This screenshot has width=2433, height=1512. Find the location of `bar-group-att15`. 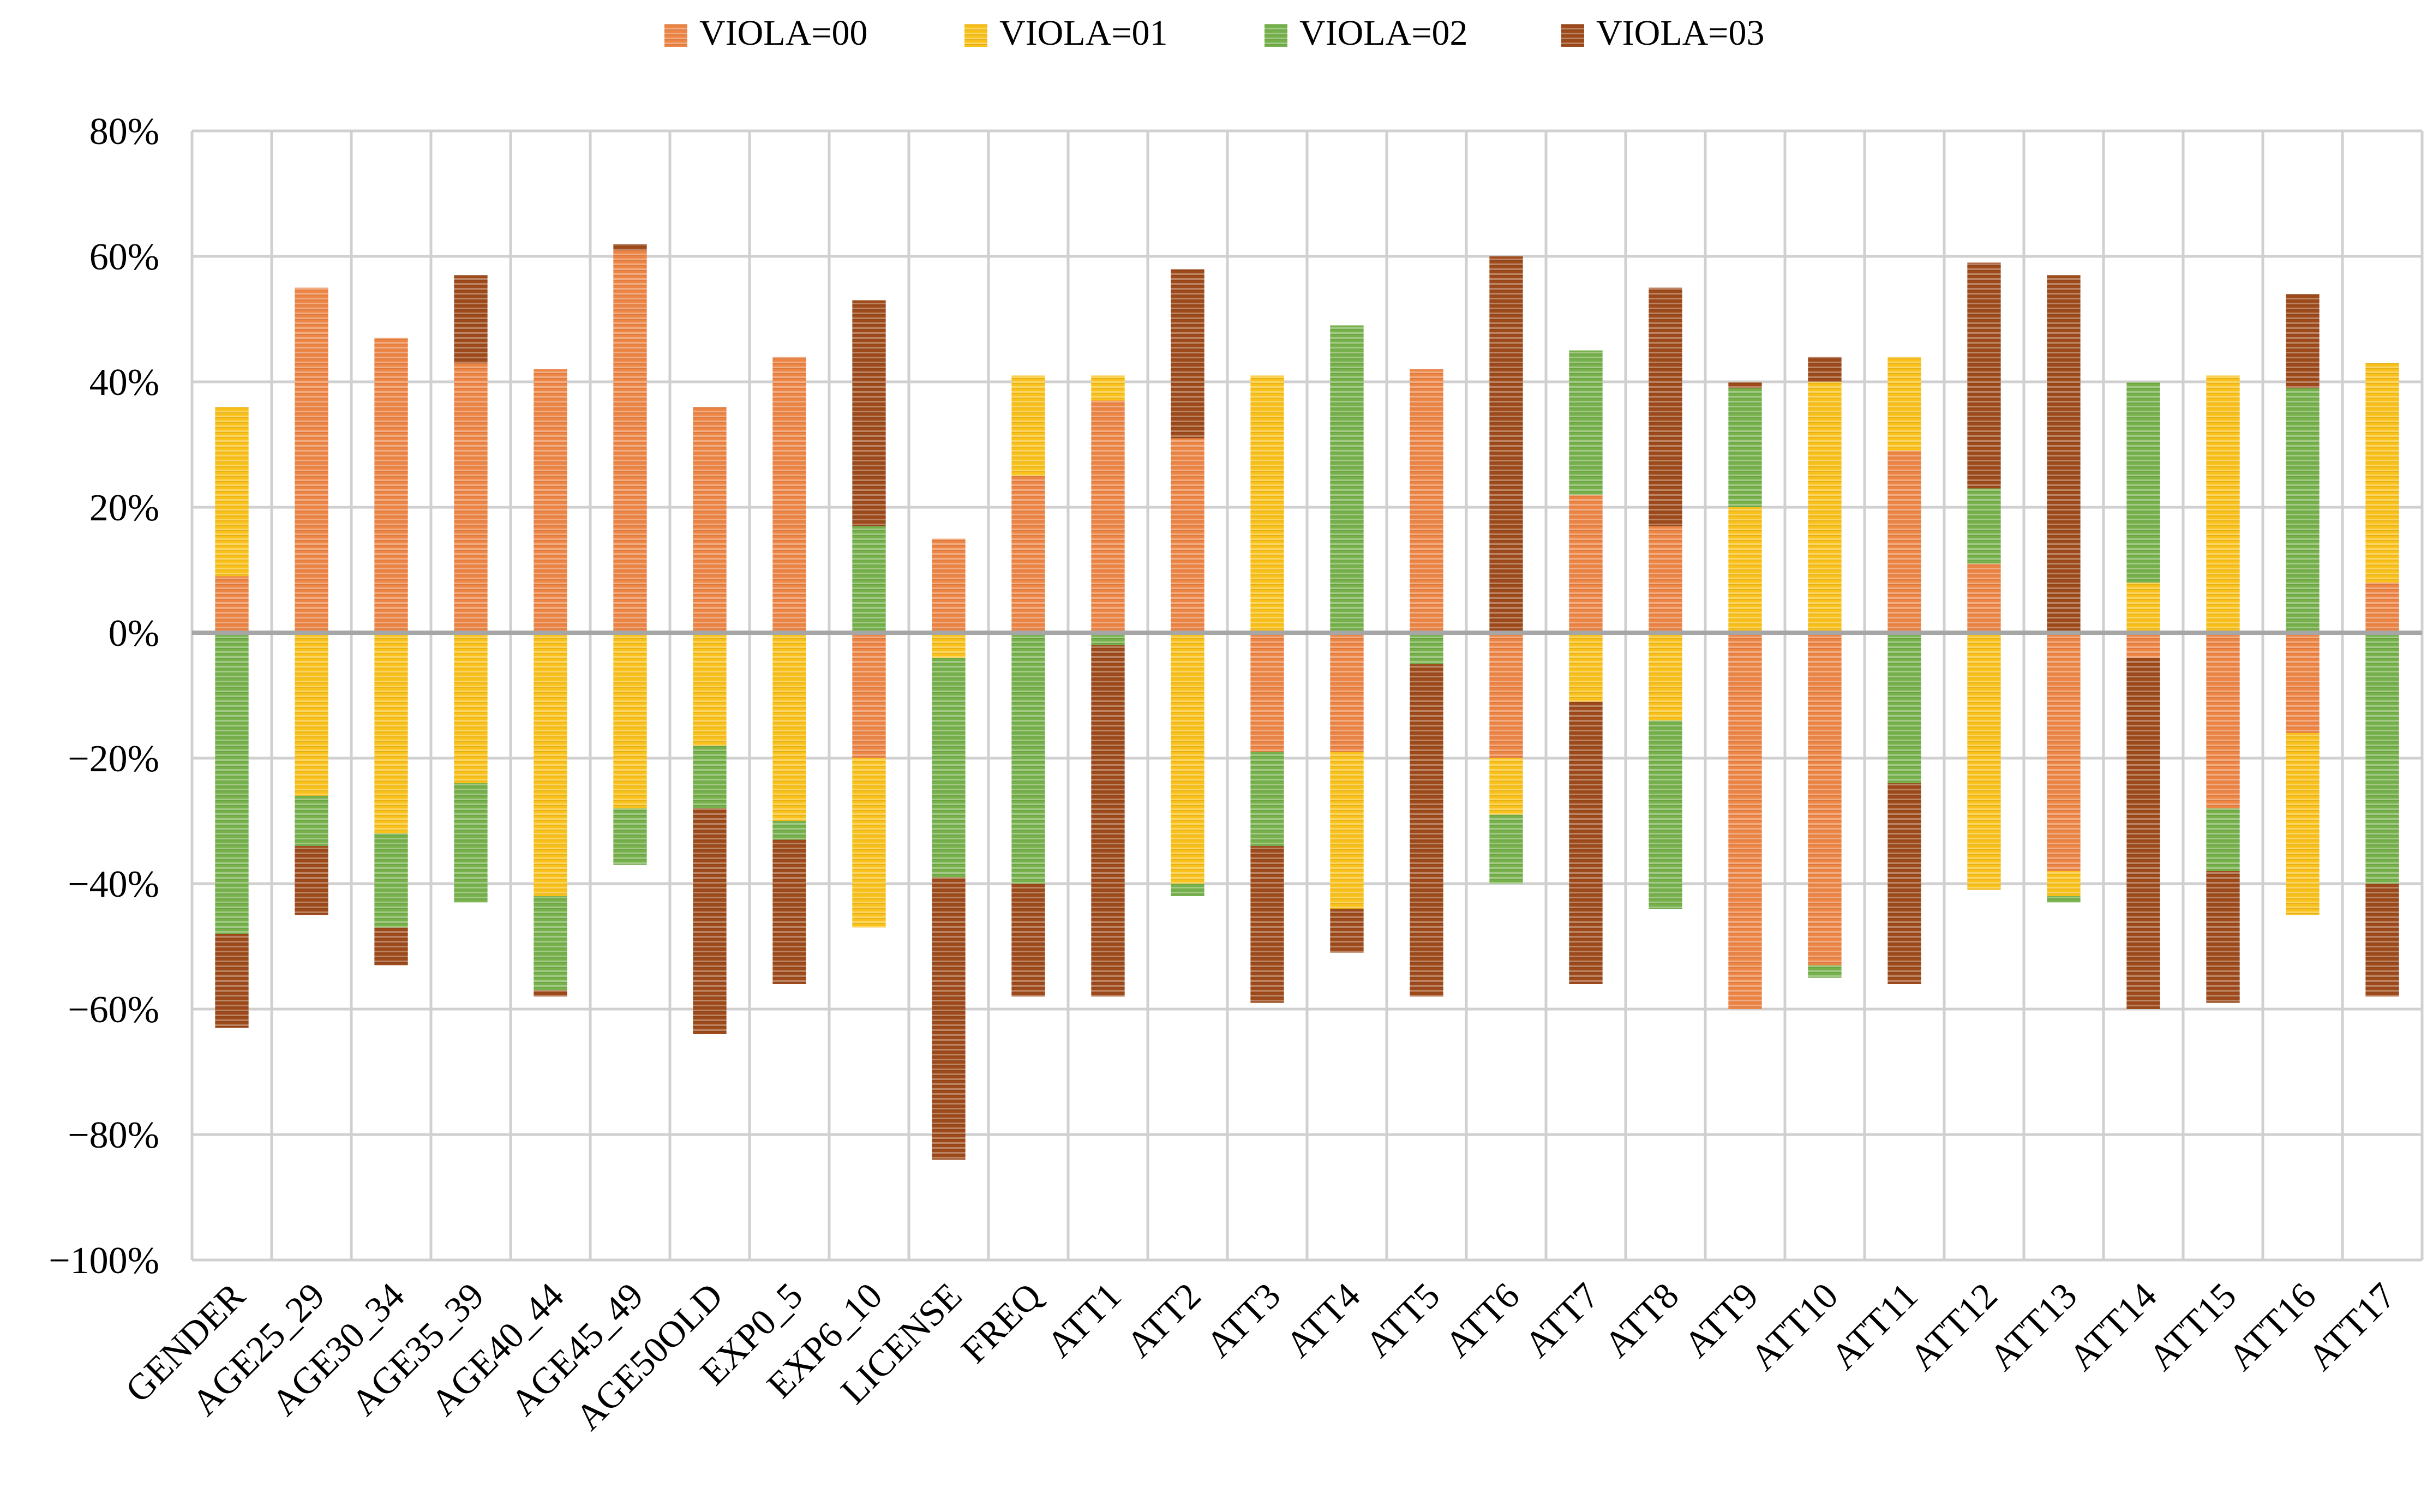

bar-group-att15 is located at coordinates (2223, 689).